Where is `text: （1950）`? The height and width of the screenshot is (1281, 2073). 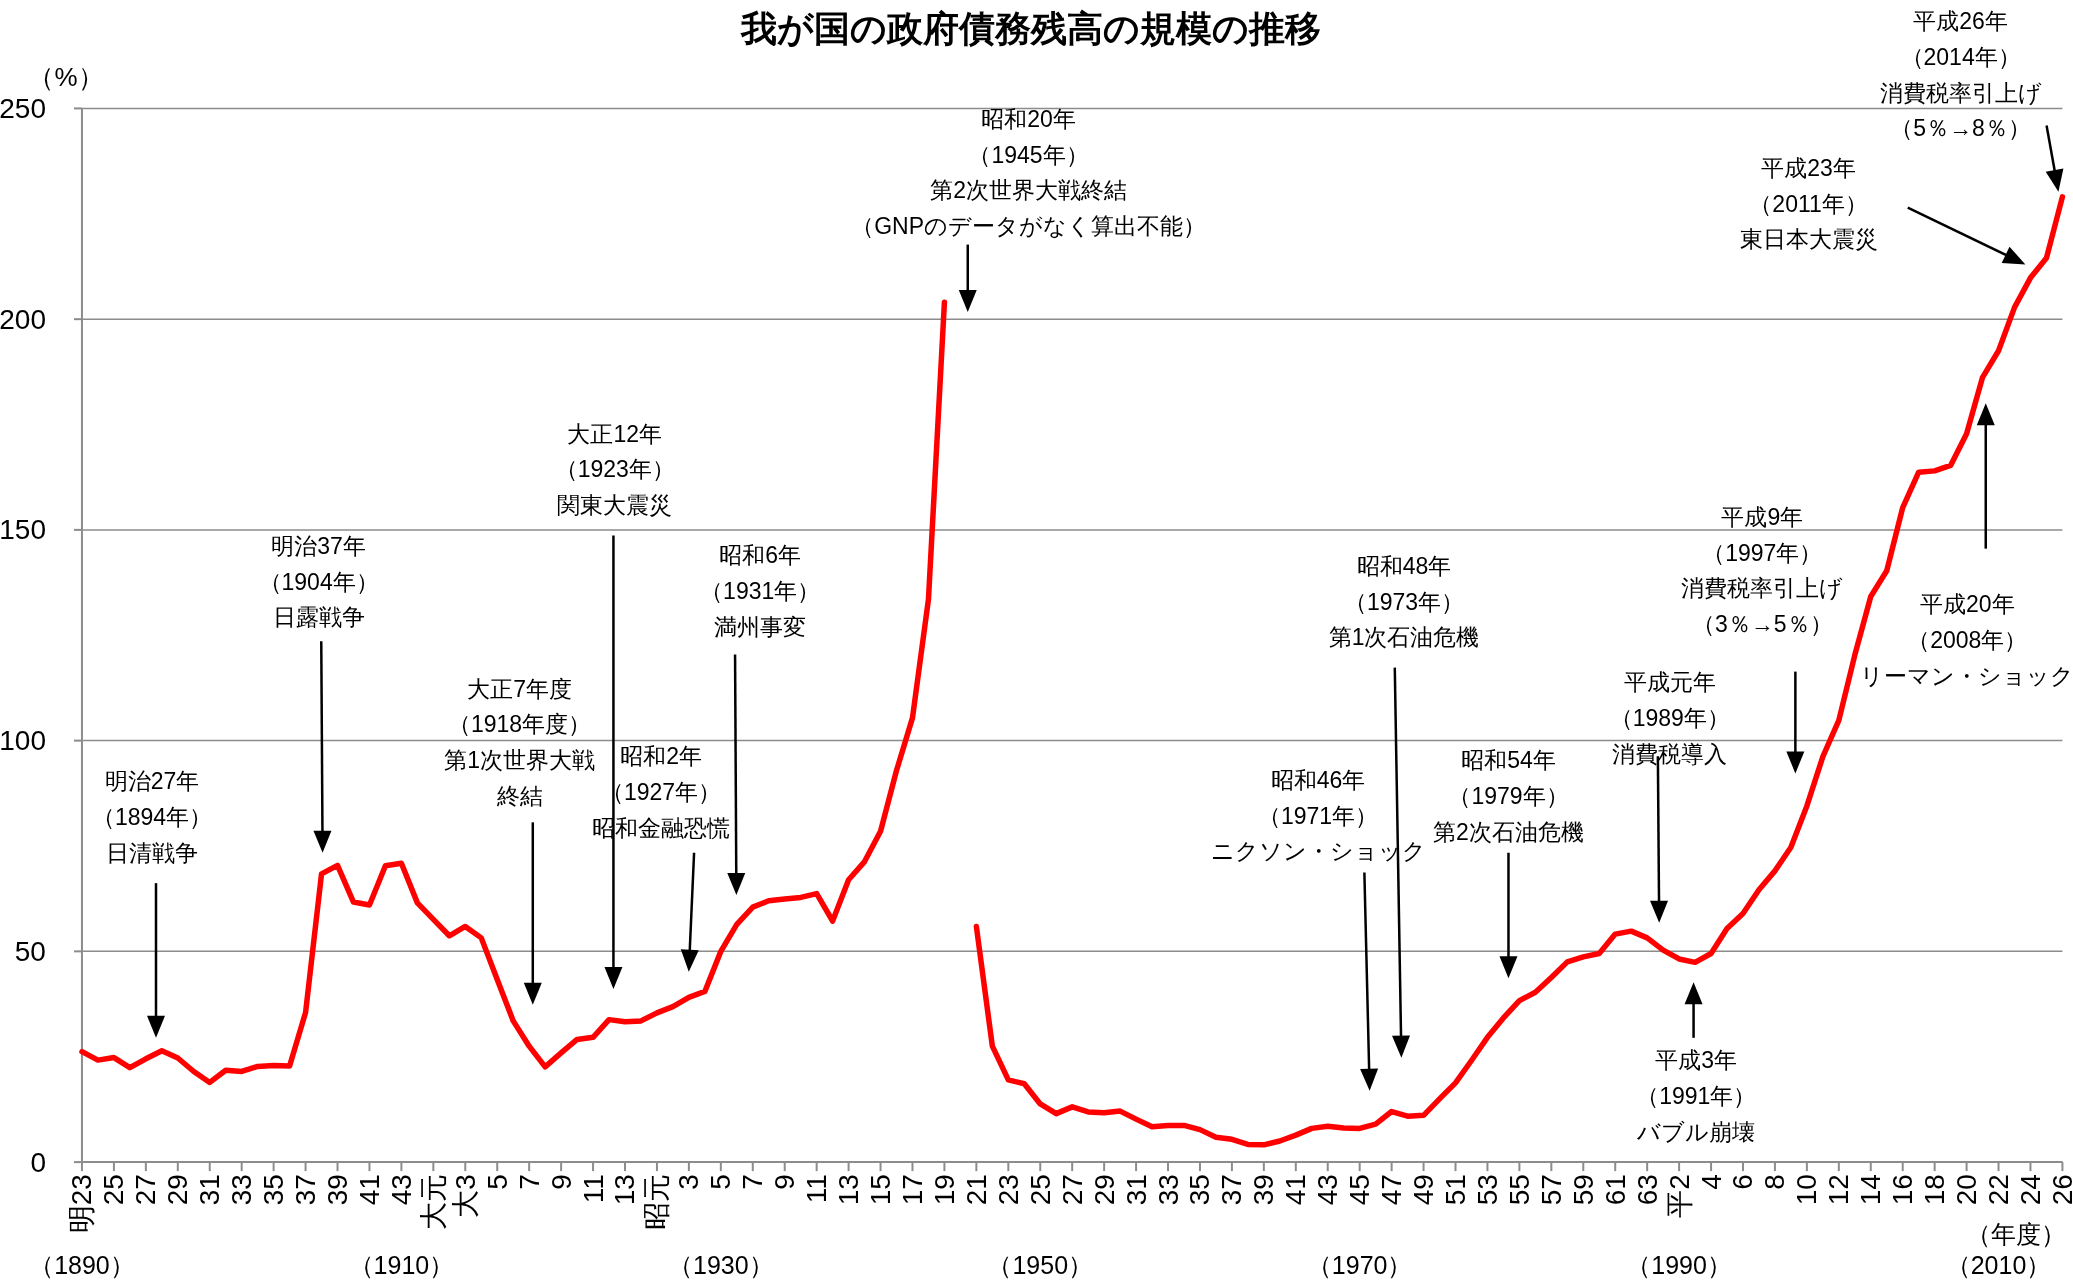 text: （1950） is located at coordinates (1040, 1265).